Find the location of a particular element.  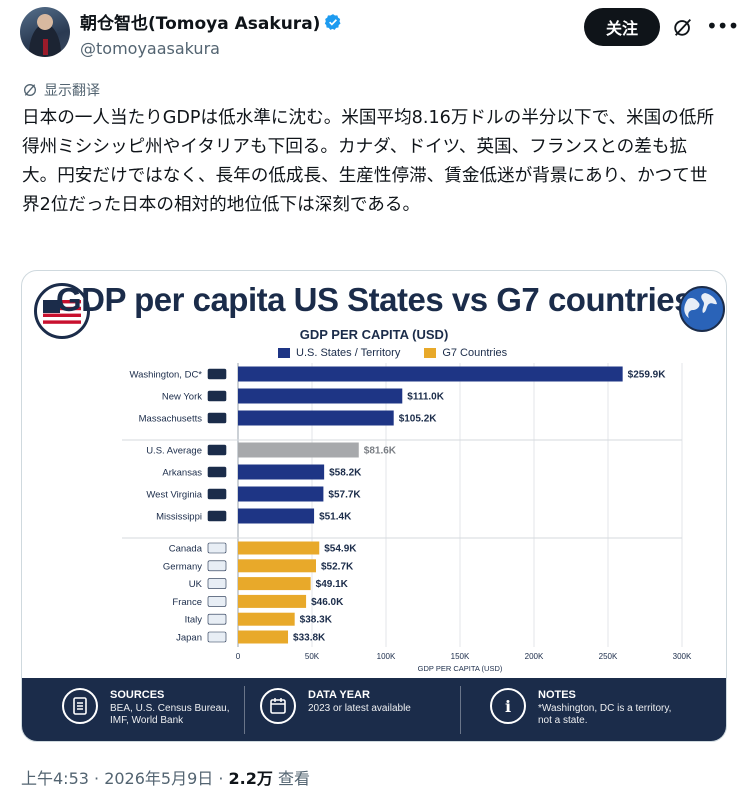

x-tick-label: 250K is located at coordinates (608, 656).